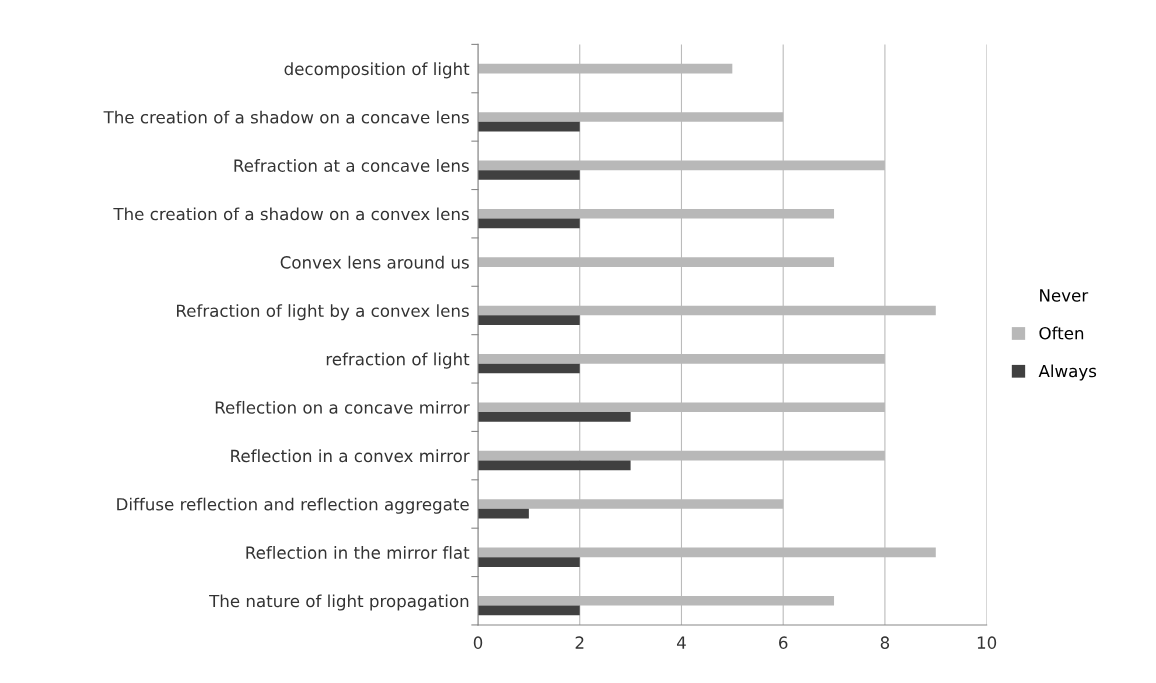  Describe the element at coordinates (1064, 295) in the screenshot. I see `text: Never` at that location.